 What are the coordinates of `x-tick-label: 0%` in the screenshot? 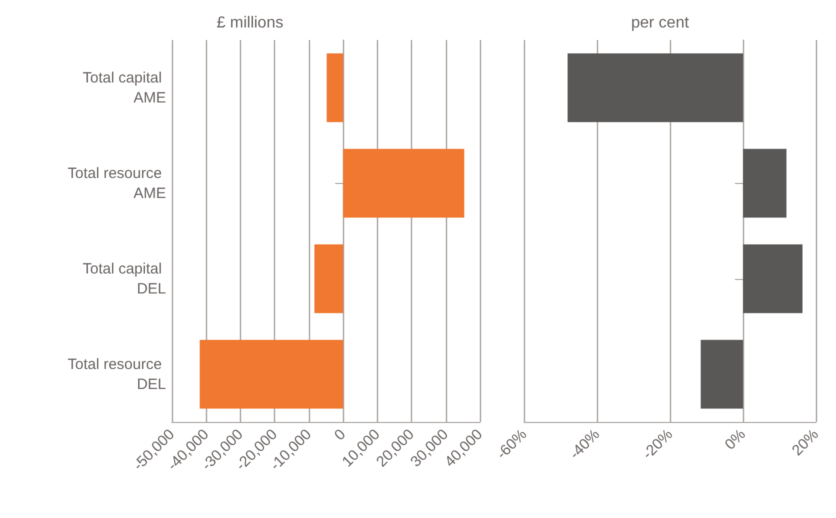 It's located at (736, 440).